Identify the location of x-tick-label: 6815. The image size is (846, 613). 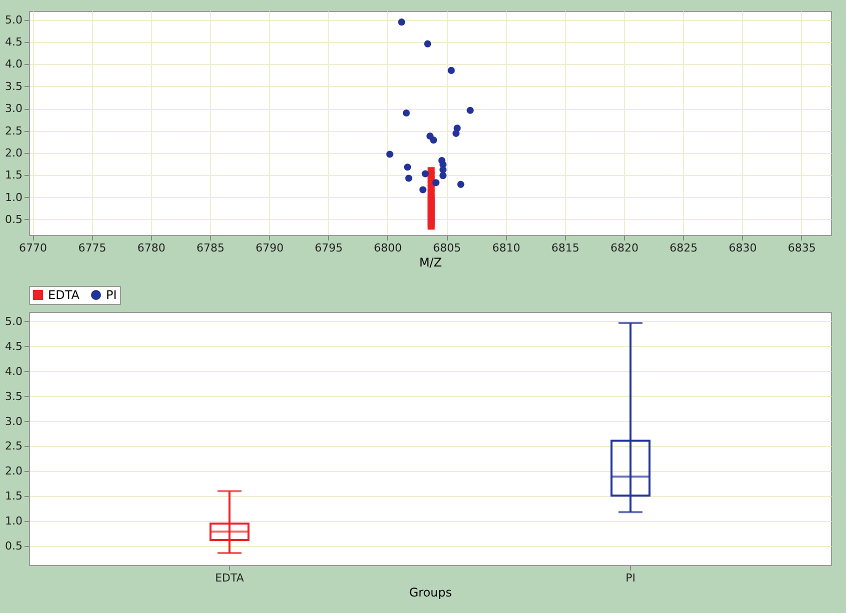
(565, 248).